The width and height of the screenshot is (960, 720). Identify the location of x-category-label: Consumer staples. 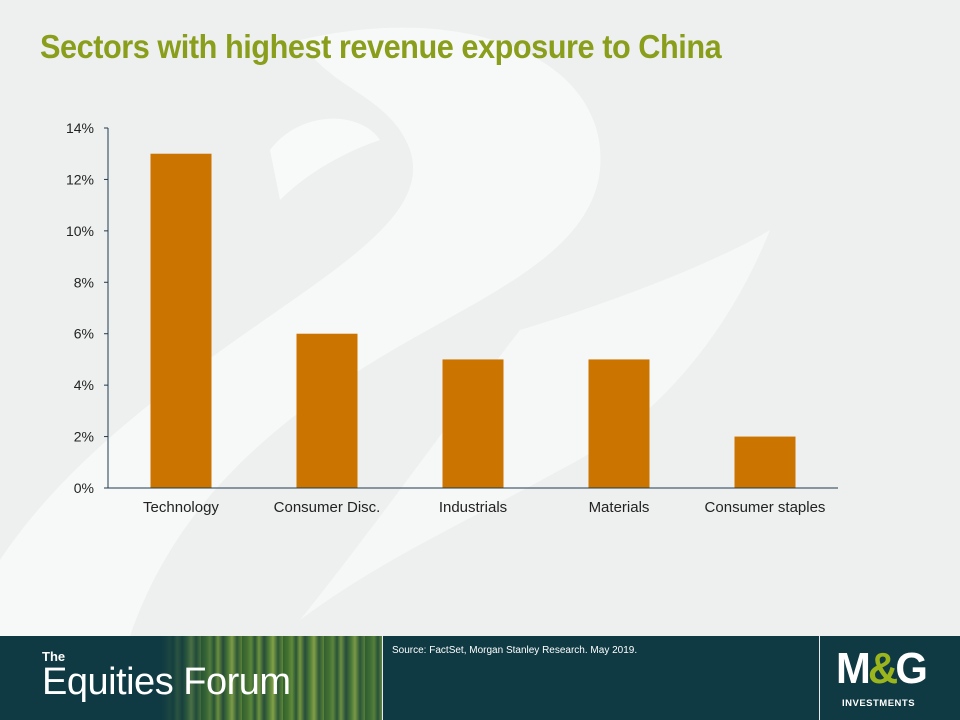
(765, 507).